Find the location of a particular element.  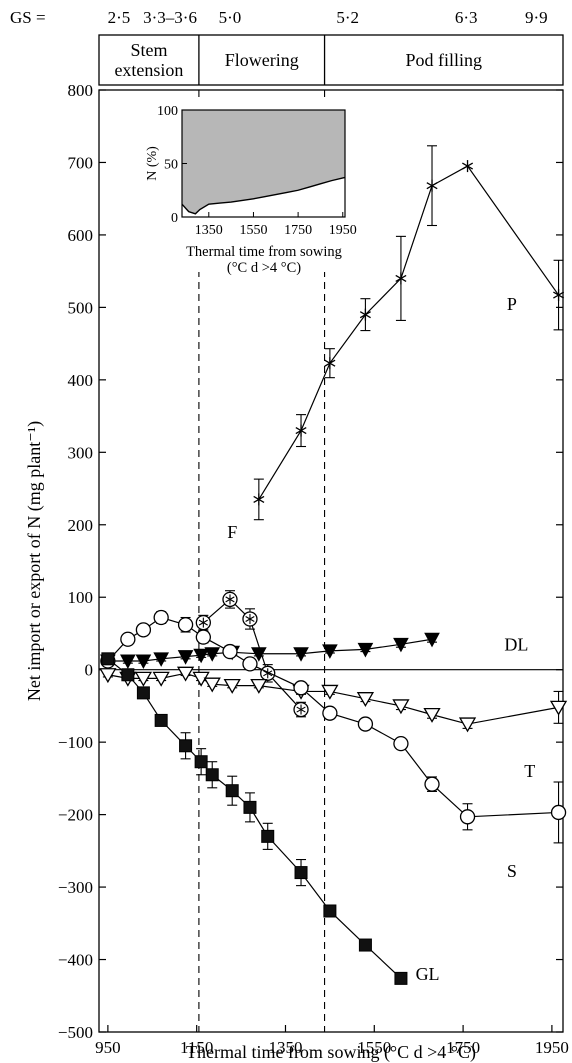

y-axis-label: Net import or export of N (mg plant⁻¹) is located at coordinates (34, 561).